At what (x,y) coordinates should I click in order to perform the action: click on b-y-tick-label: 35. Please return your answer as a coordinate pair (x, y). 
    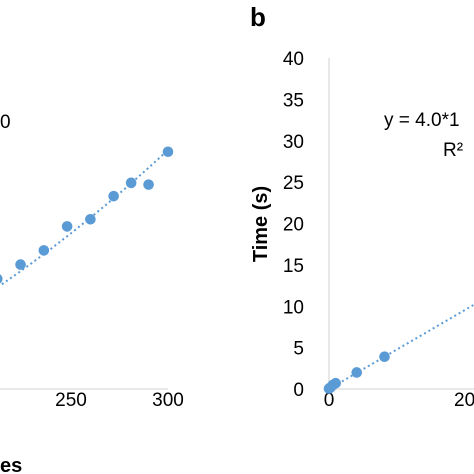
    Looking at the image, I should click on (293, 100).